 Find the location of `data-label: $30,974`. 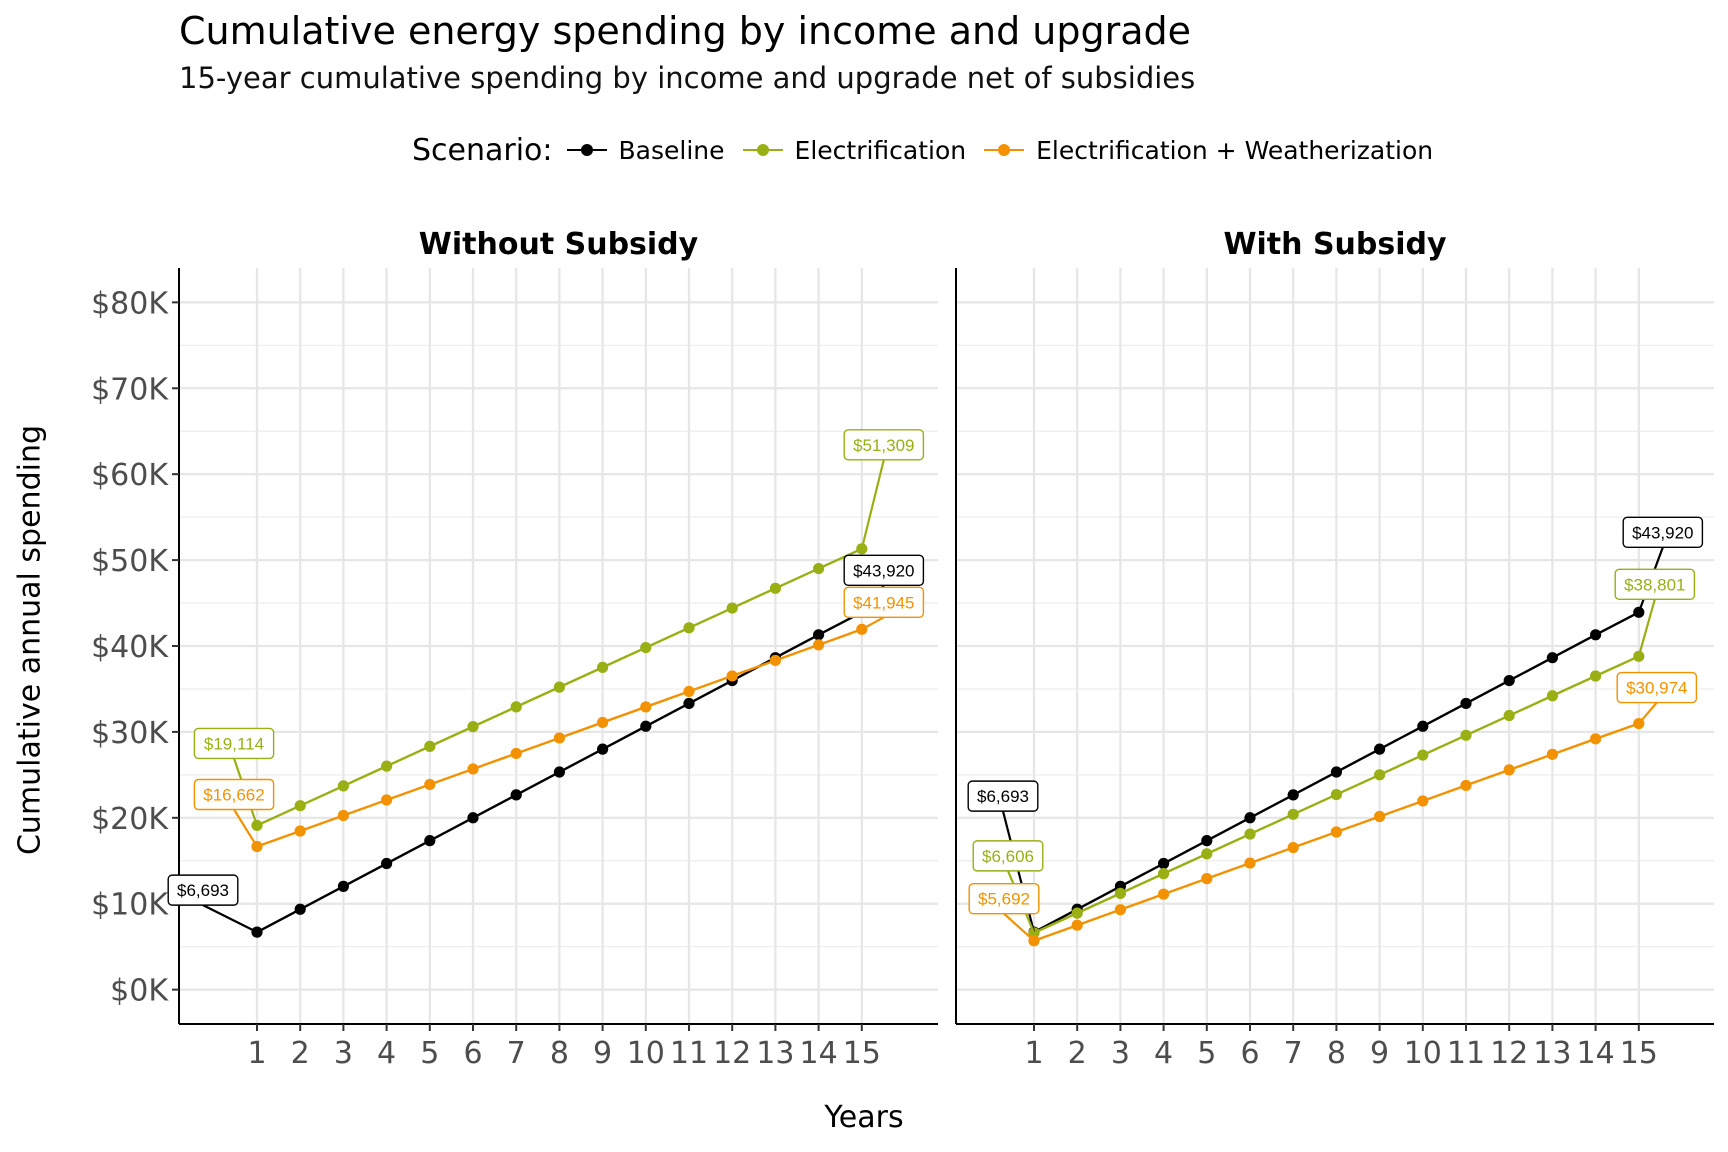

data-label: $30,974 is located at coordinates (1656, 688).